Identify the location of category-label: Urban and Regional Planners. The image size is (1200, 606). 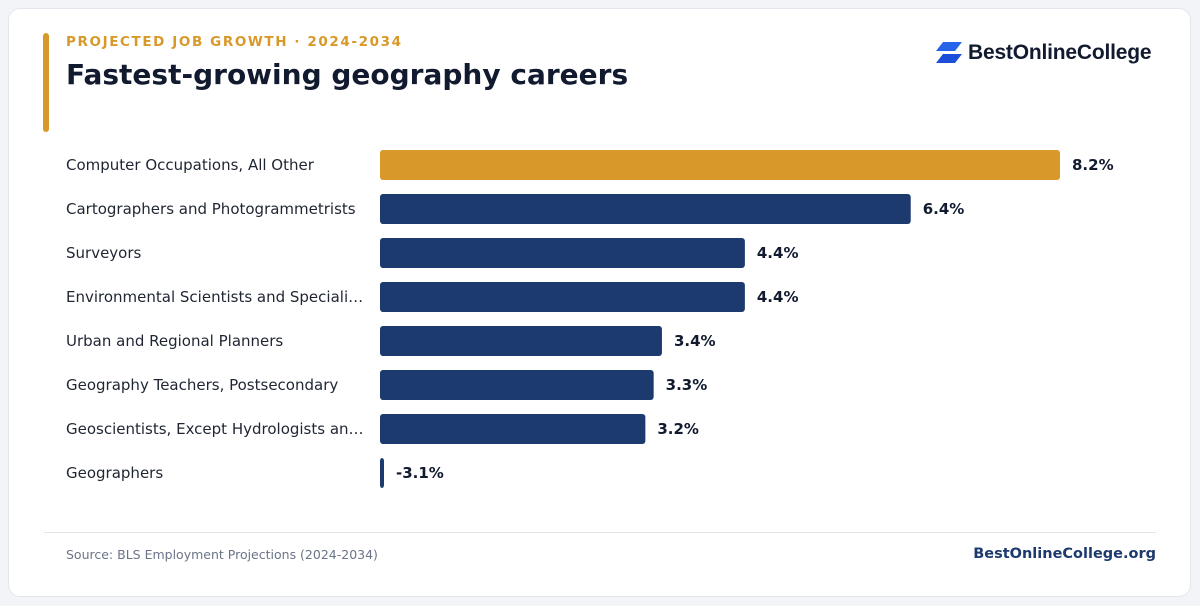
(174, 341).